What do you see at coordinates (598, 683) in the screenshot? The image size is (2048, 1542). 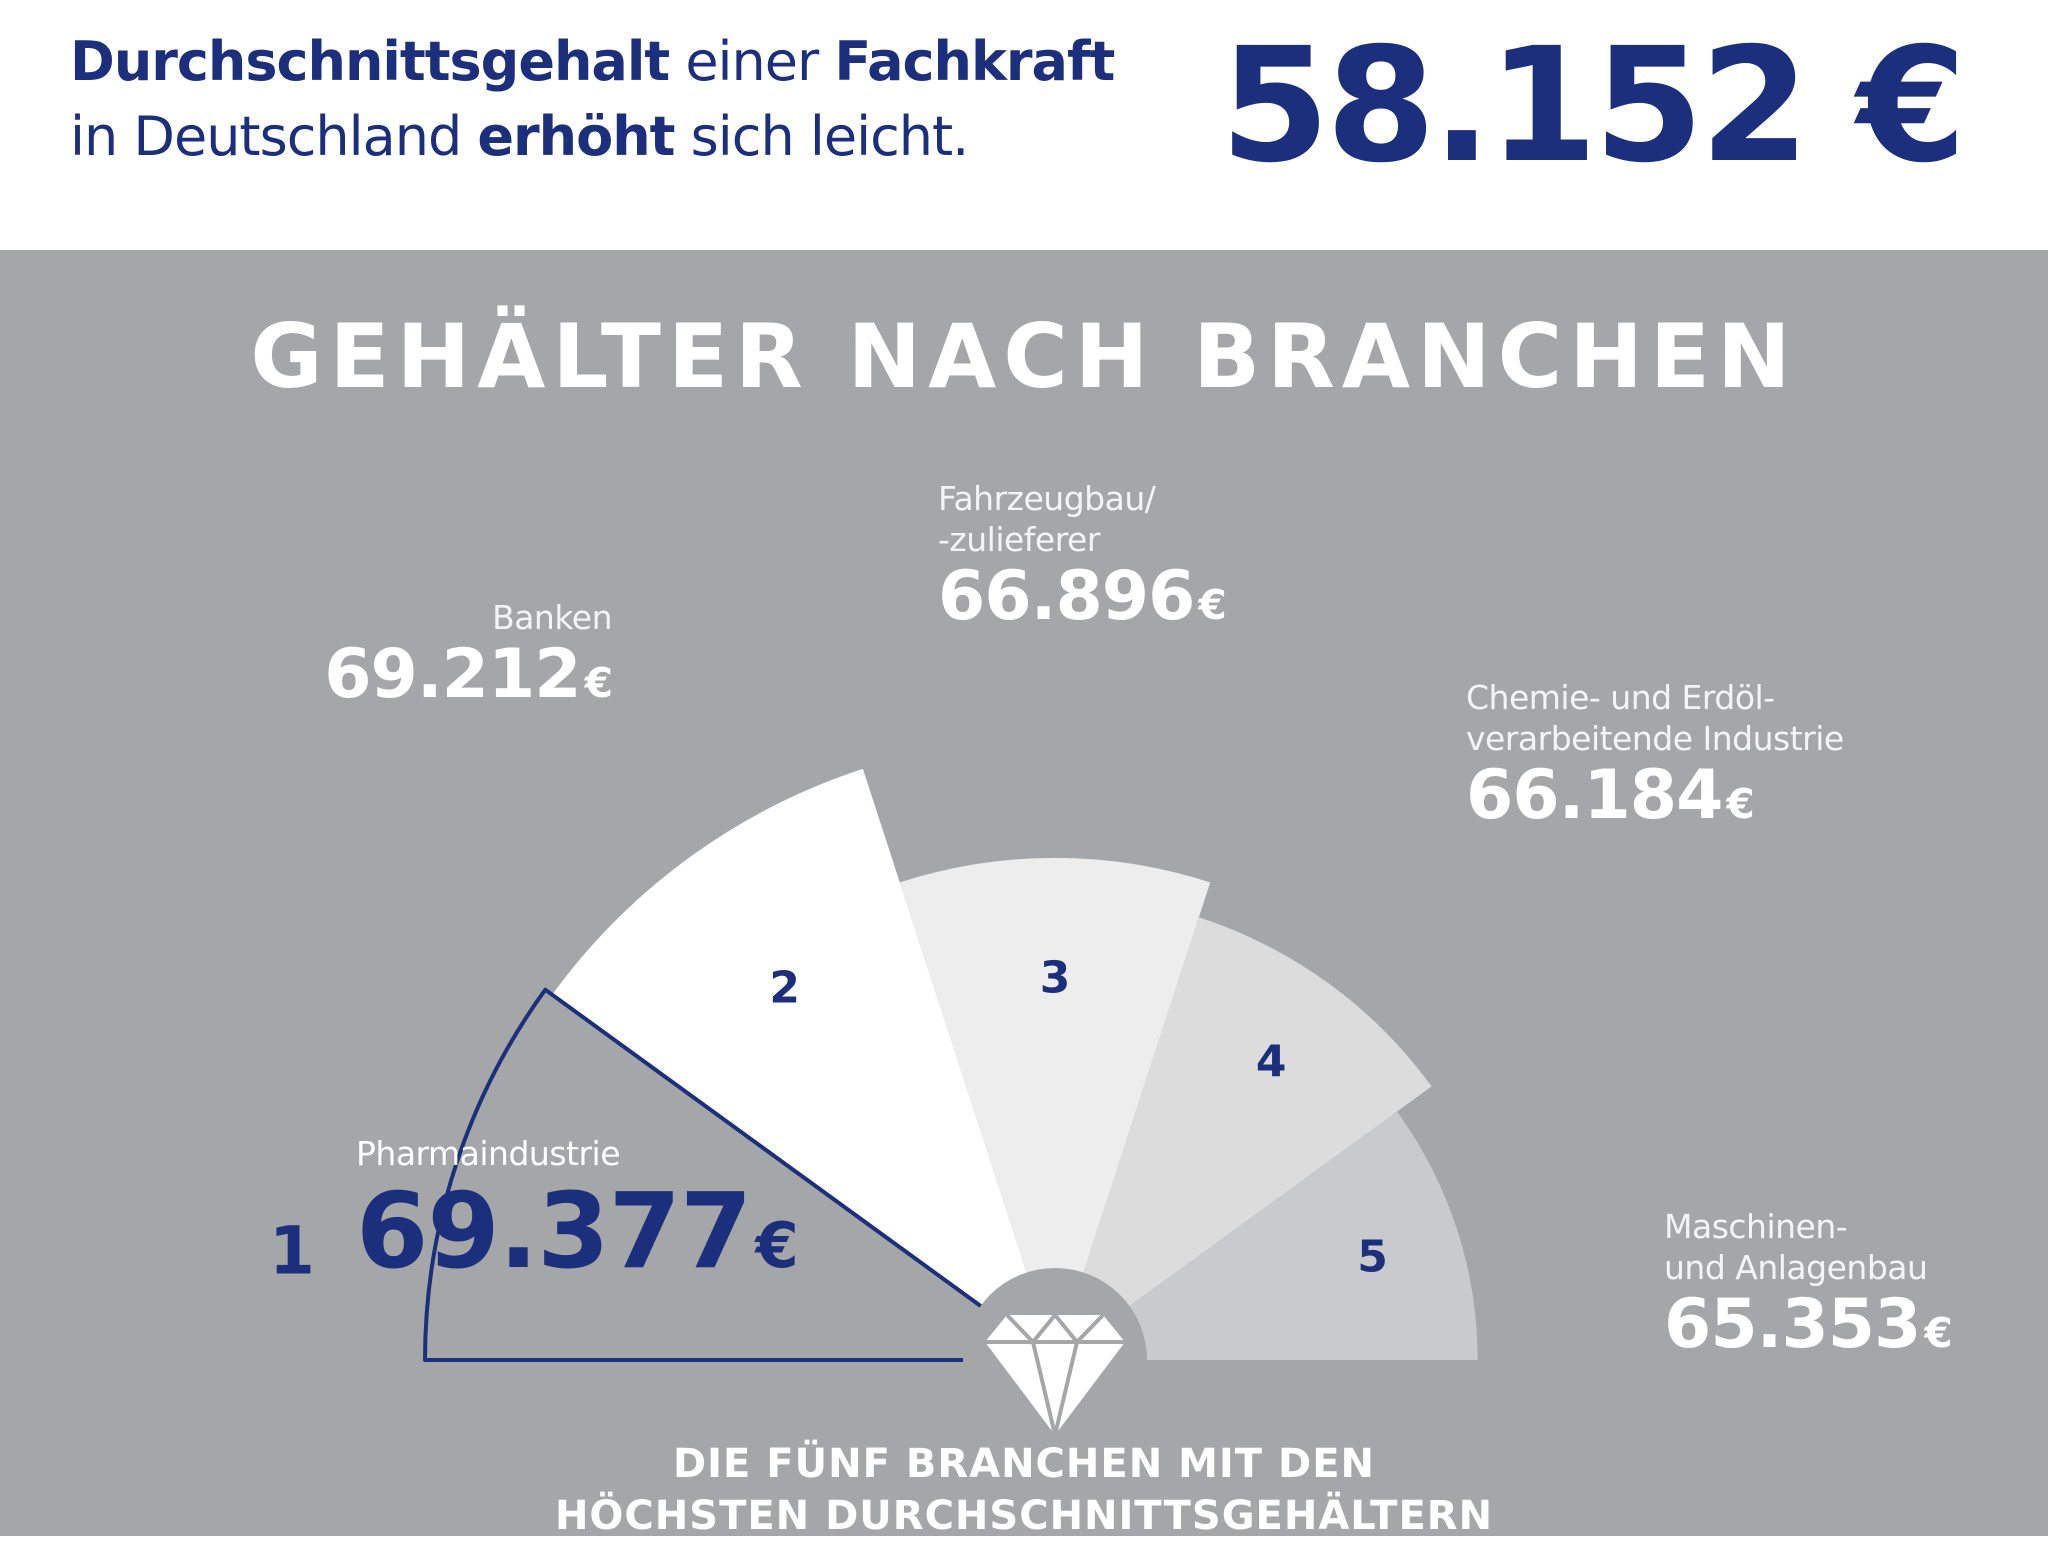 I see `slice-value-unit-2: €` at bounding box center [598, 683].